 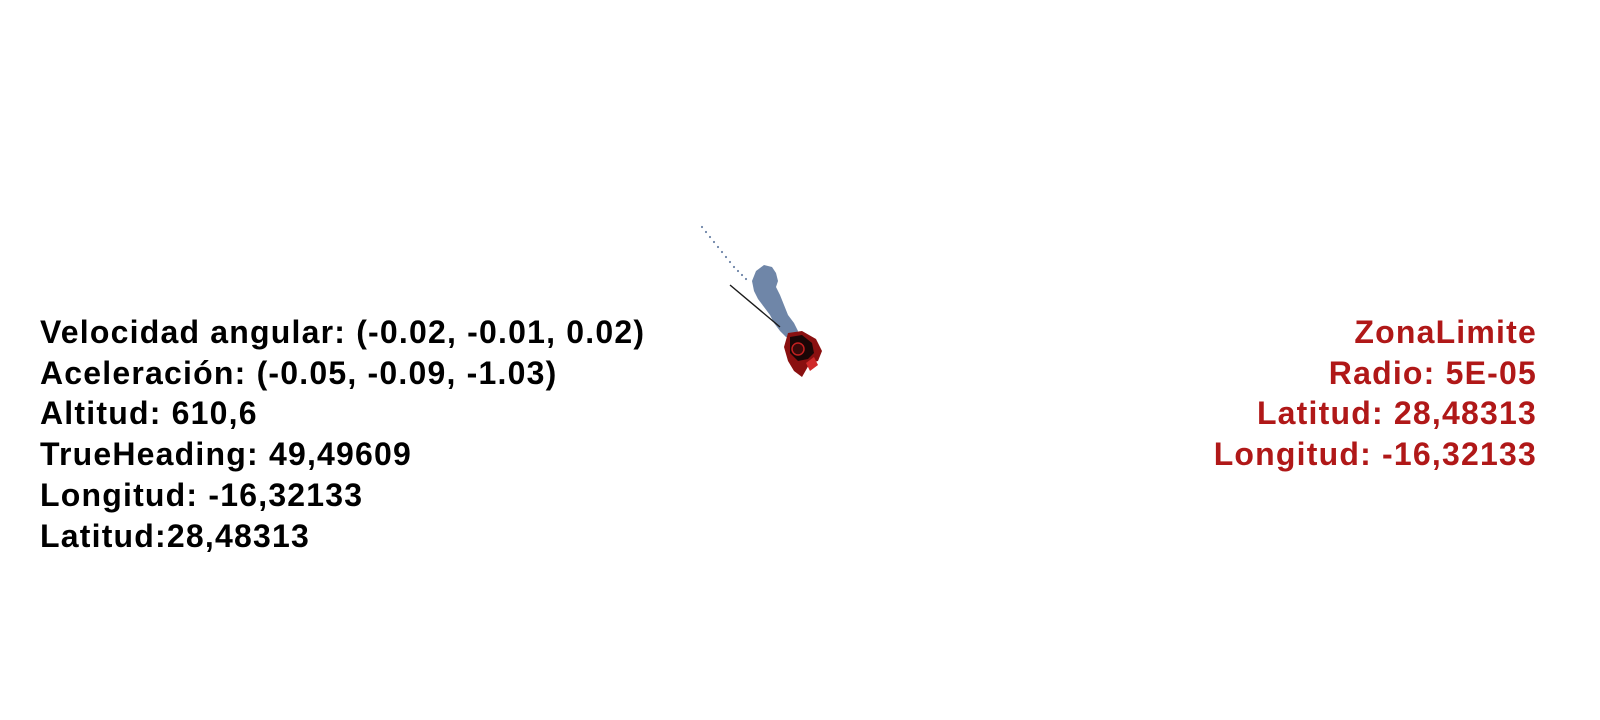 I want to click on zone-radius: Radio: 5E-05, so click(x=1432, y=372).